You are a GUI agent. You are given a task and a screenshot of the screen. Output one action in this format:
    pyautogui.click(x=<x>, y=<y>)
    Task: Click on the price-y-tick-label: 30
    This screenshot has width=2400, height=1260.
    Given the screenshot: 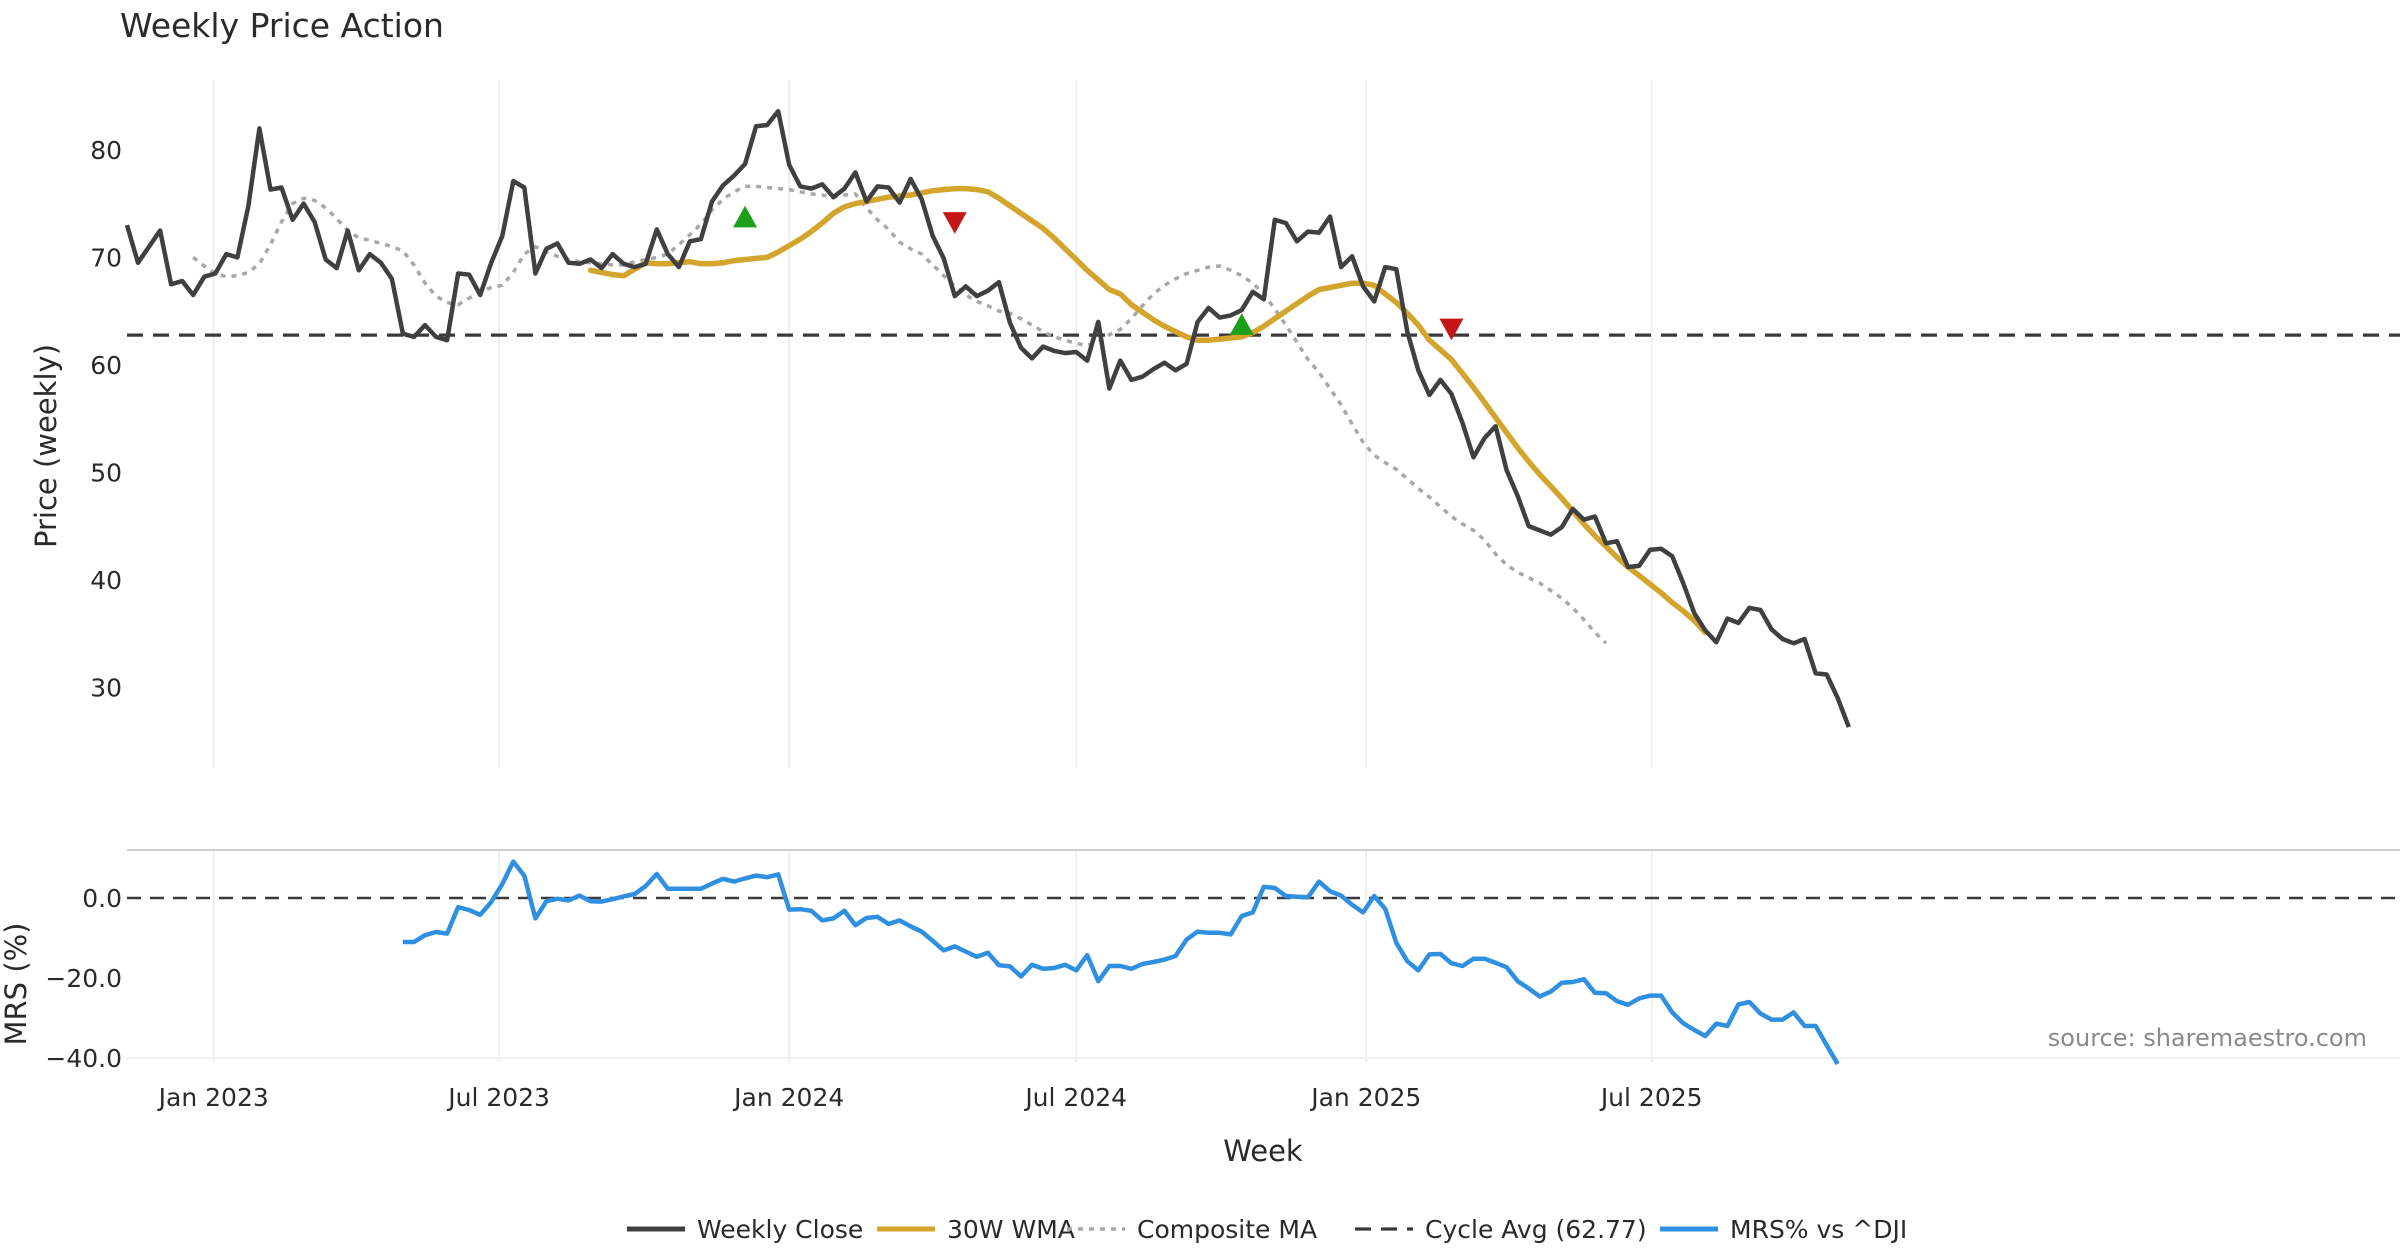 What is the action you would take?
    pyautogui.click(x=106, y=687)
    